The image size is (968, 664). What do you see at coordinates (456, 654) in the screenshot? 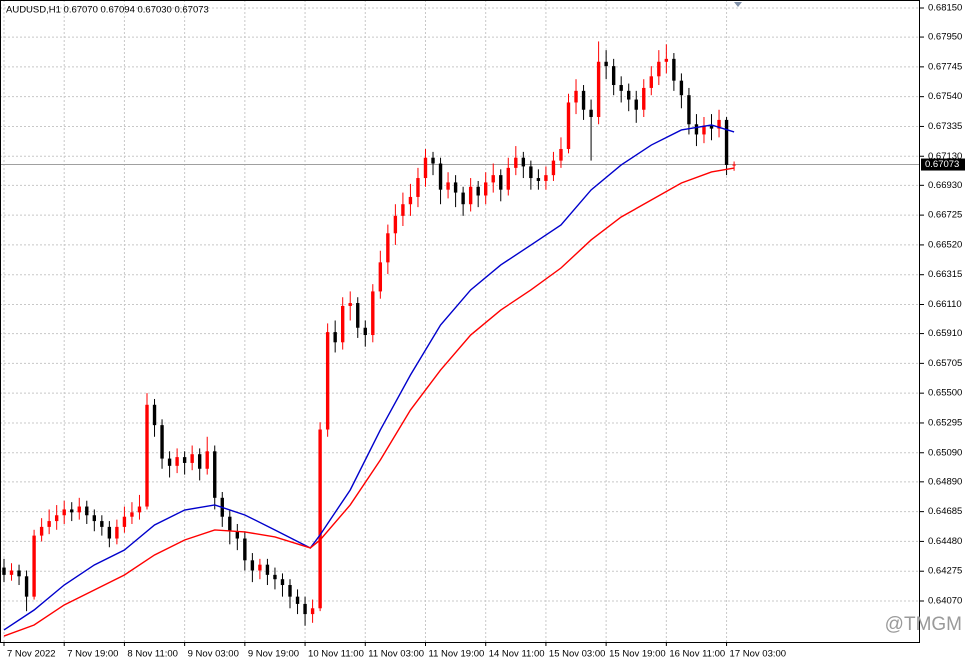
I see `x-tick-label: 11 Nov 19:00` at bounding box center [456, 654].